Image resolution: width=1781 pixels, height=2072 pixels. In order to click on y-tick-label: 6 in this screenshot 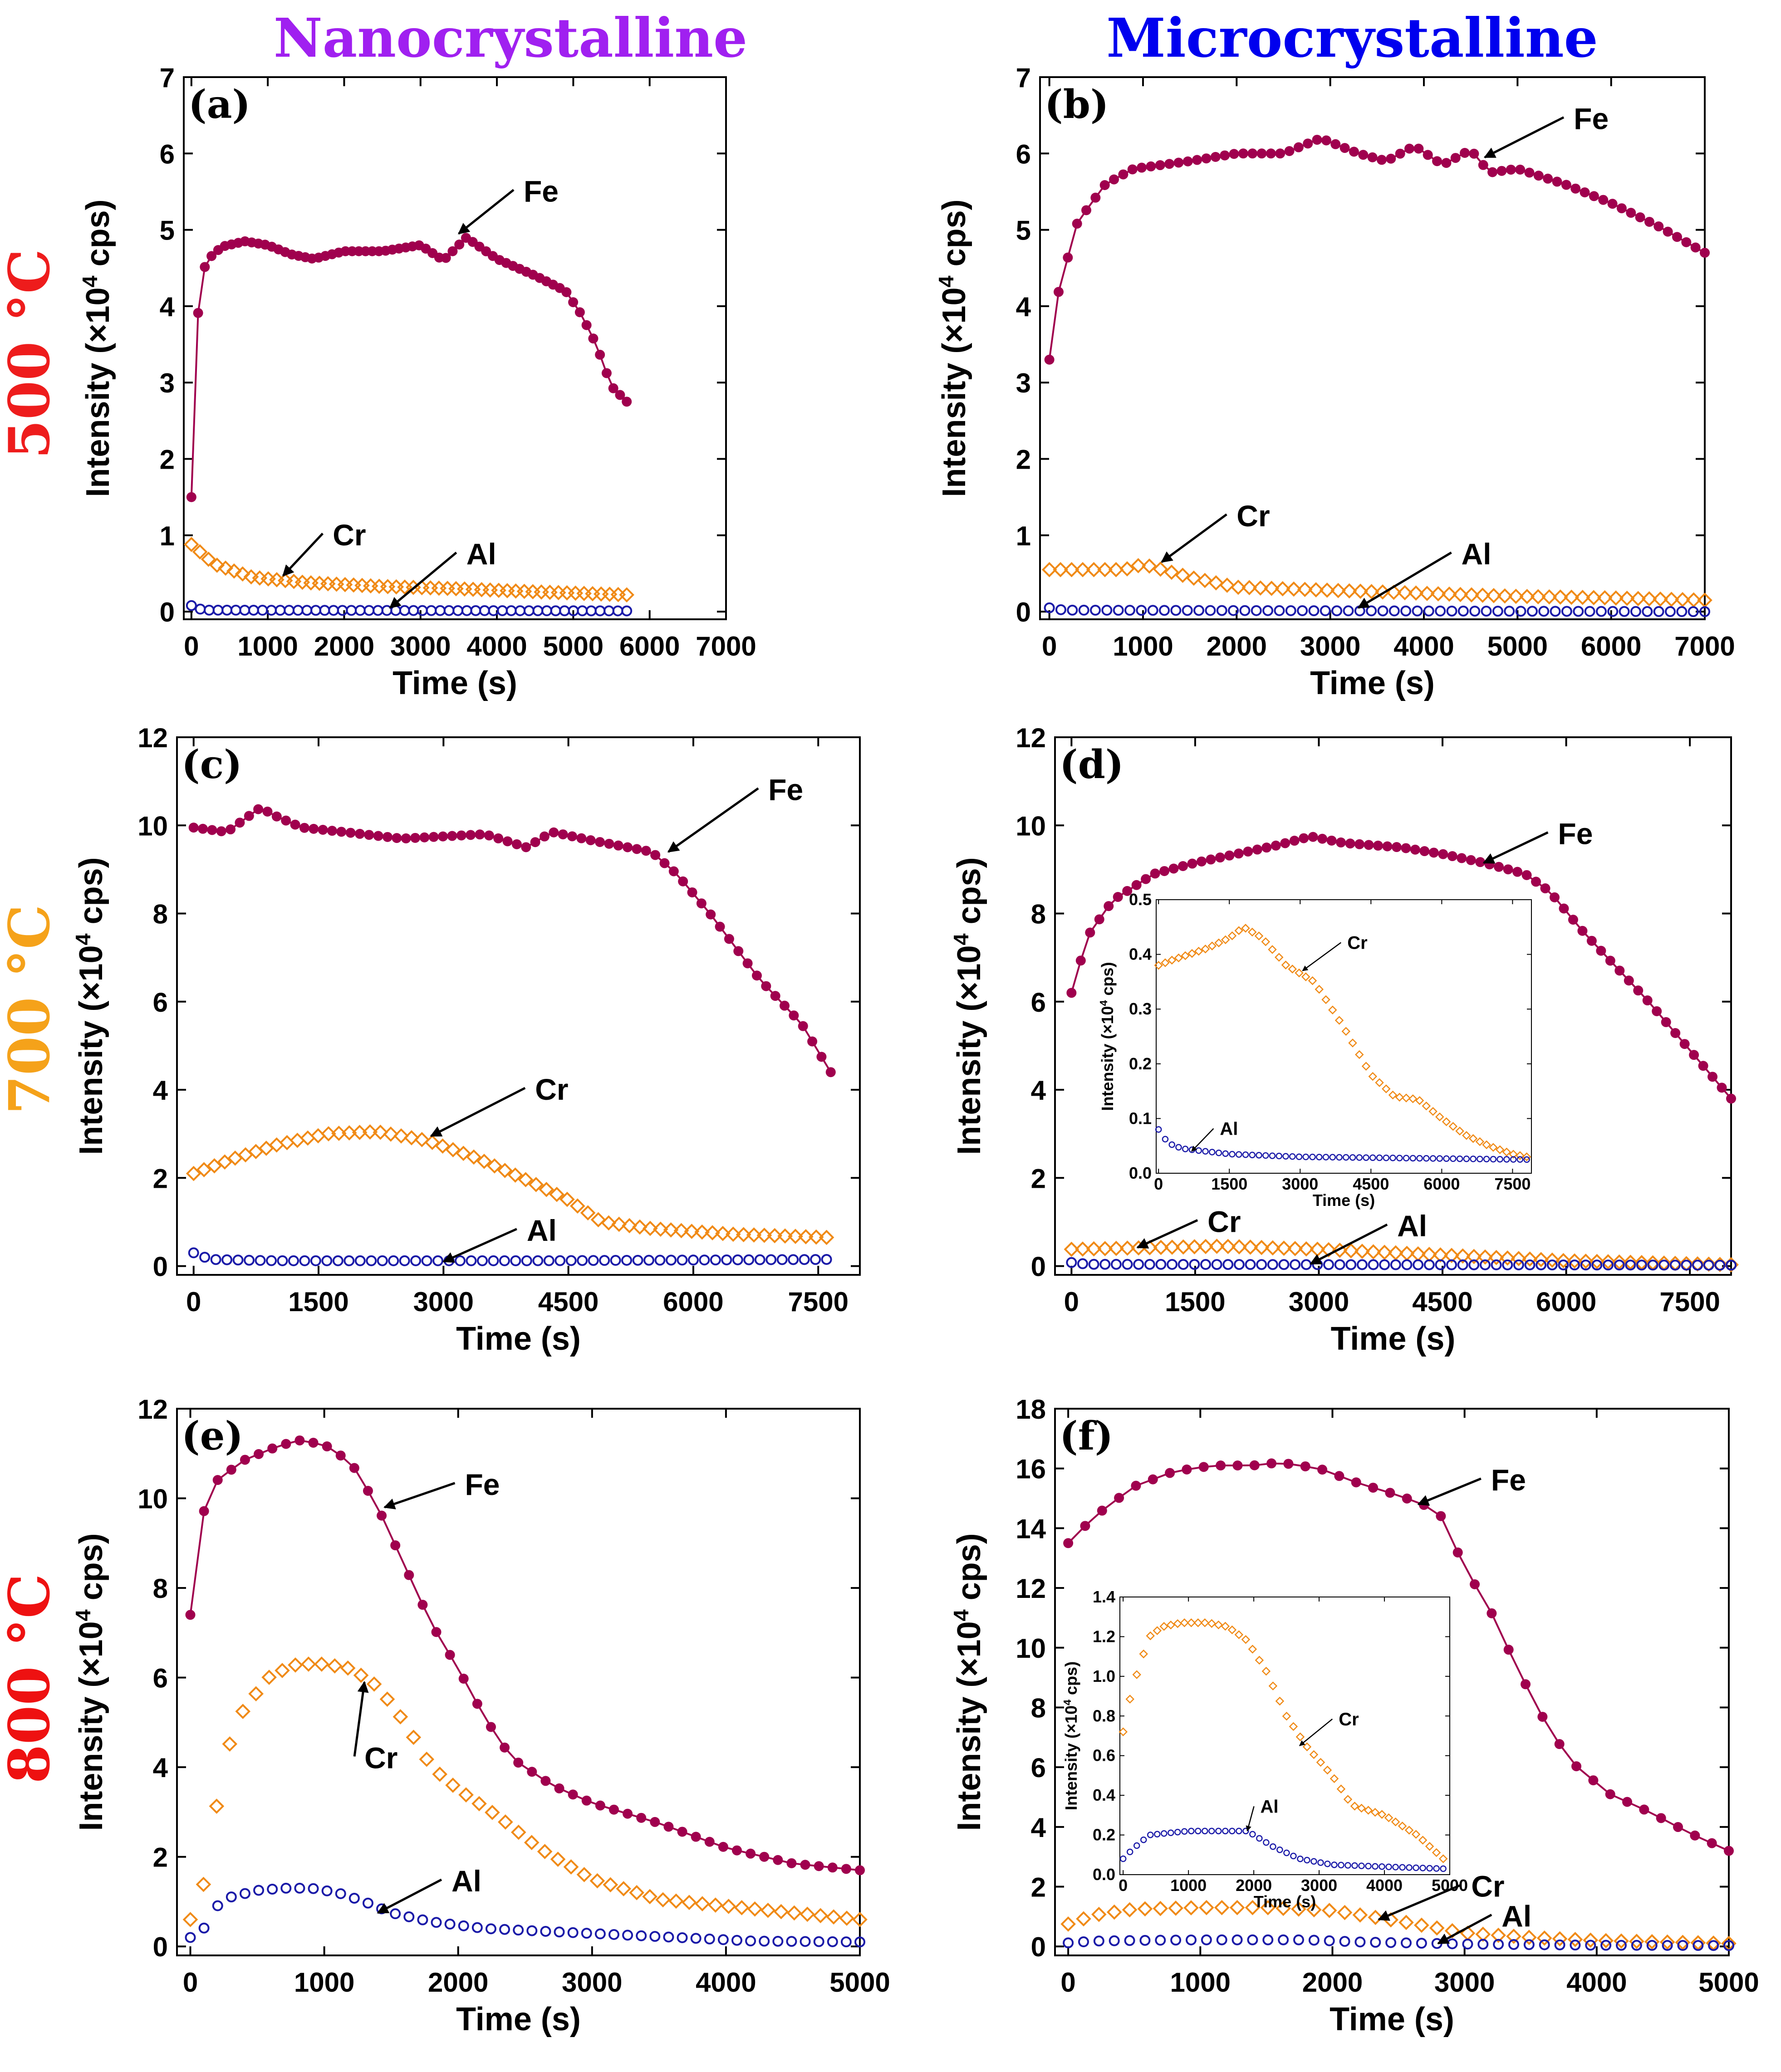, I will do `click(1038, 1003)`.